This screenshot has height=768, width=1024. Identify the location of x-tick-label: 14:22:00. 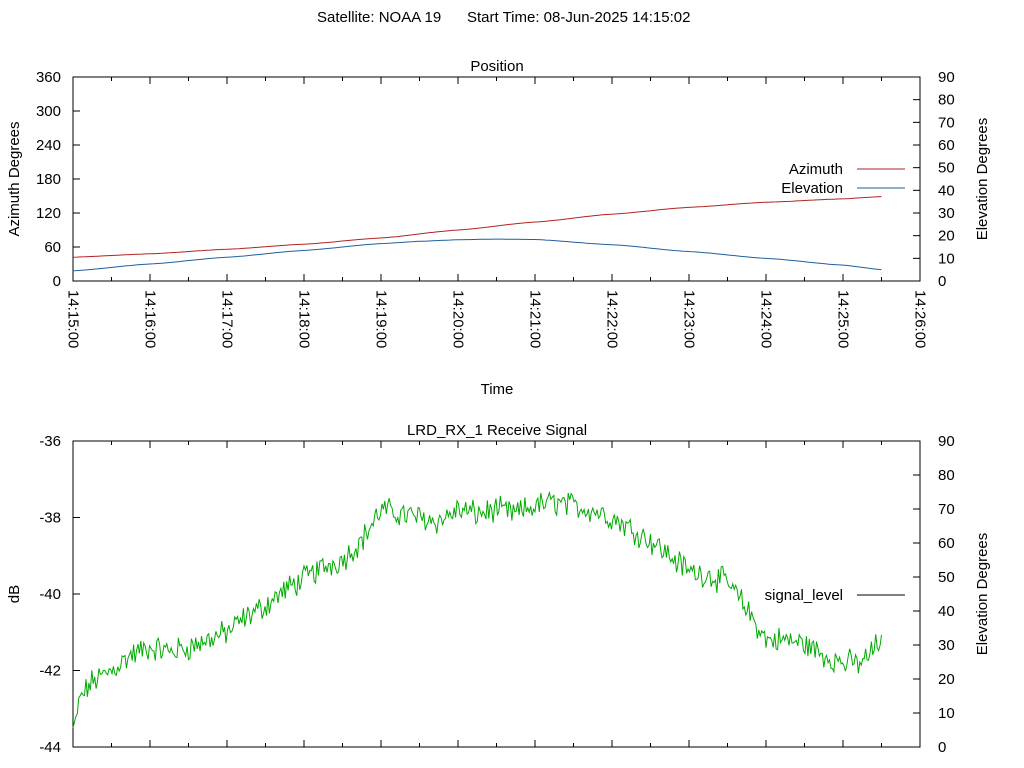
(612, 319).